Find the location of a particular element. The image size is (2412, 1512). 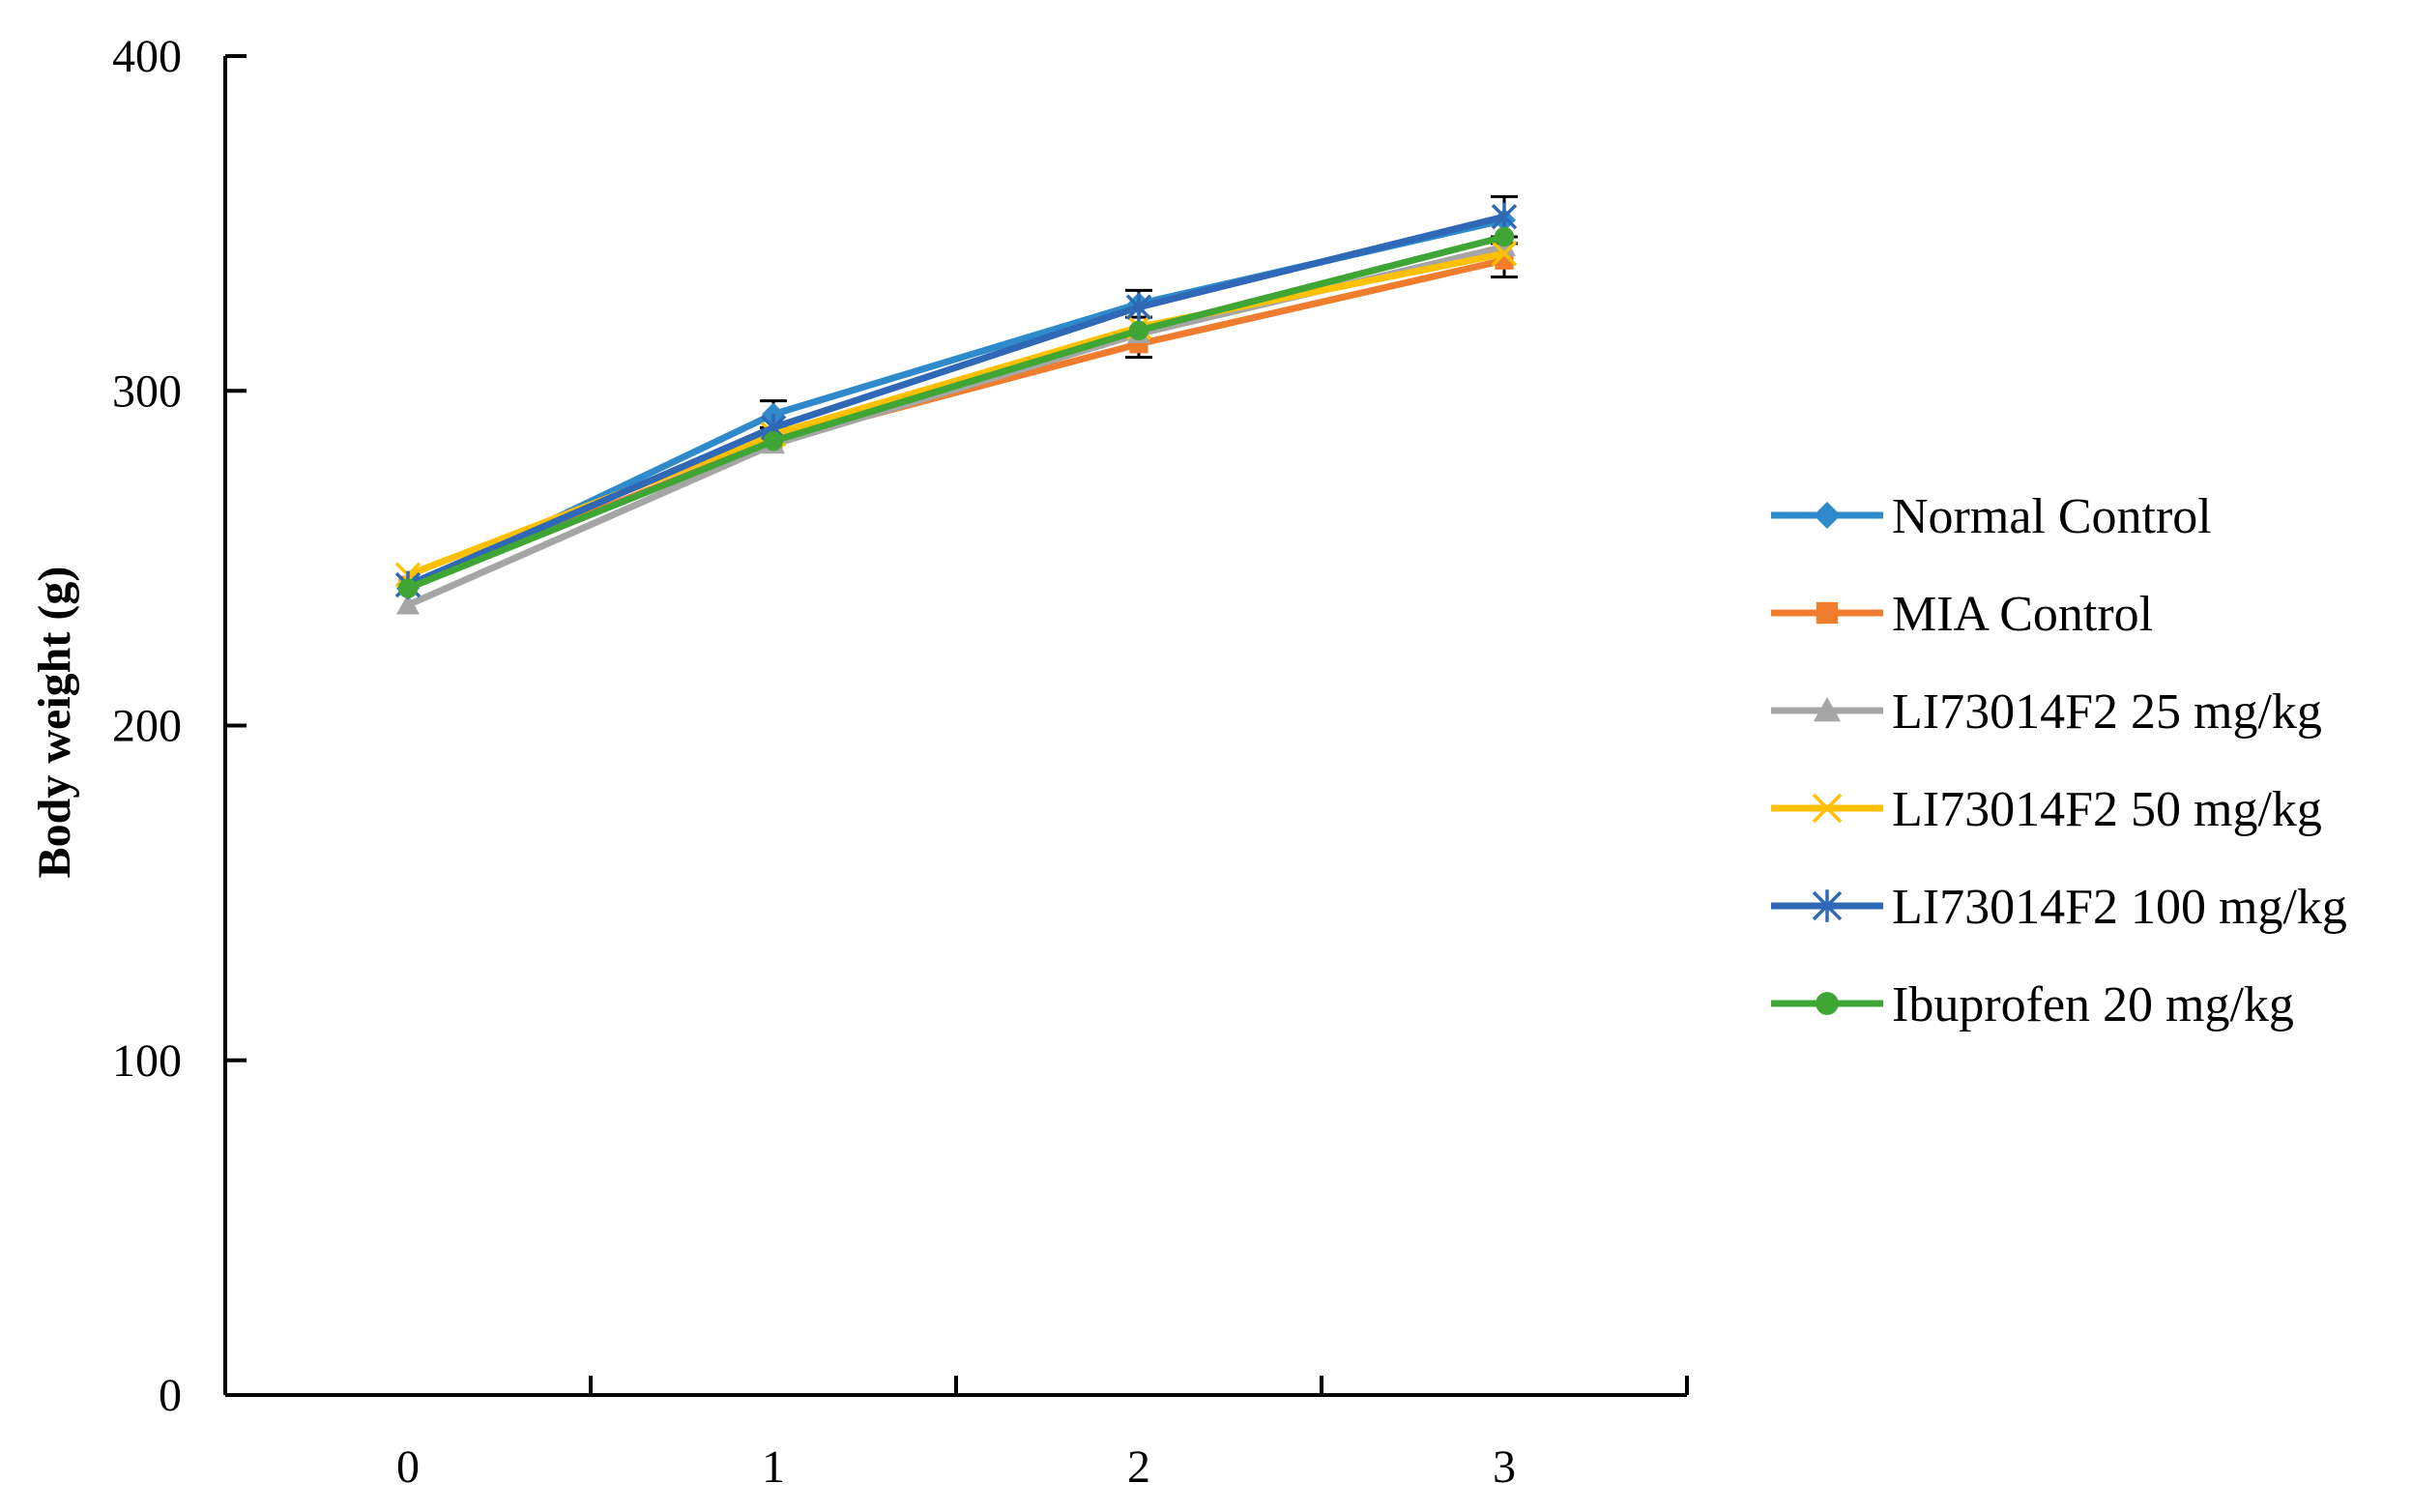

legend-label: LI73014F2 25 mg/kg is located at coordinates (2107, 712).